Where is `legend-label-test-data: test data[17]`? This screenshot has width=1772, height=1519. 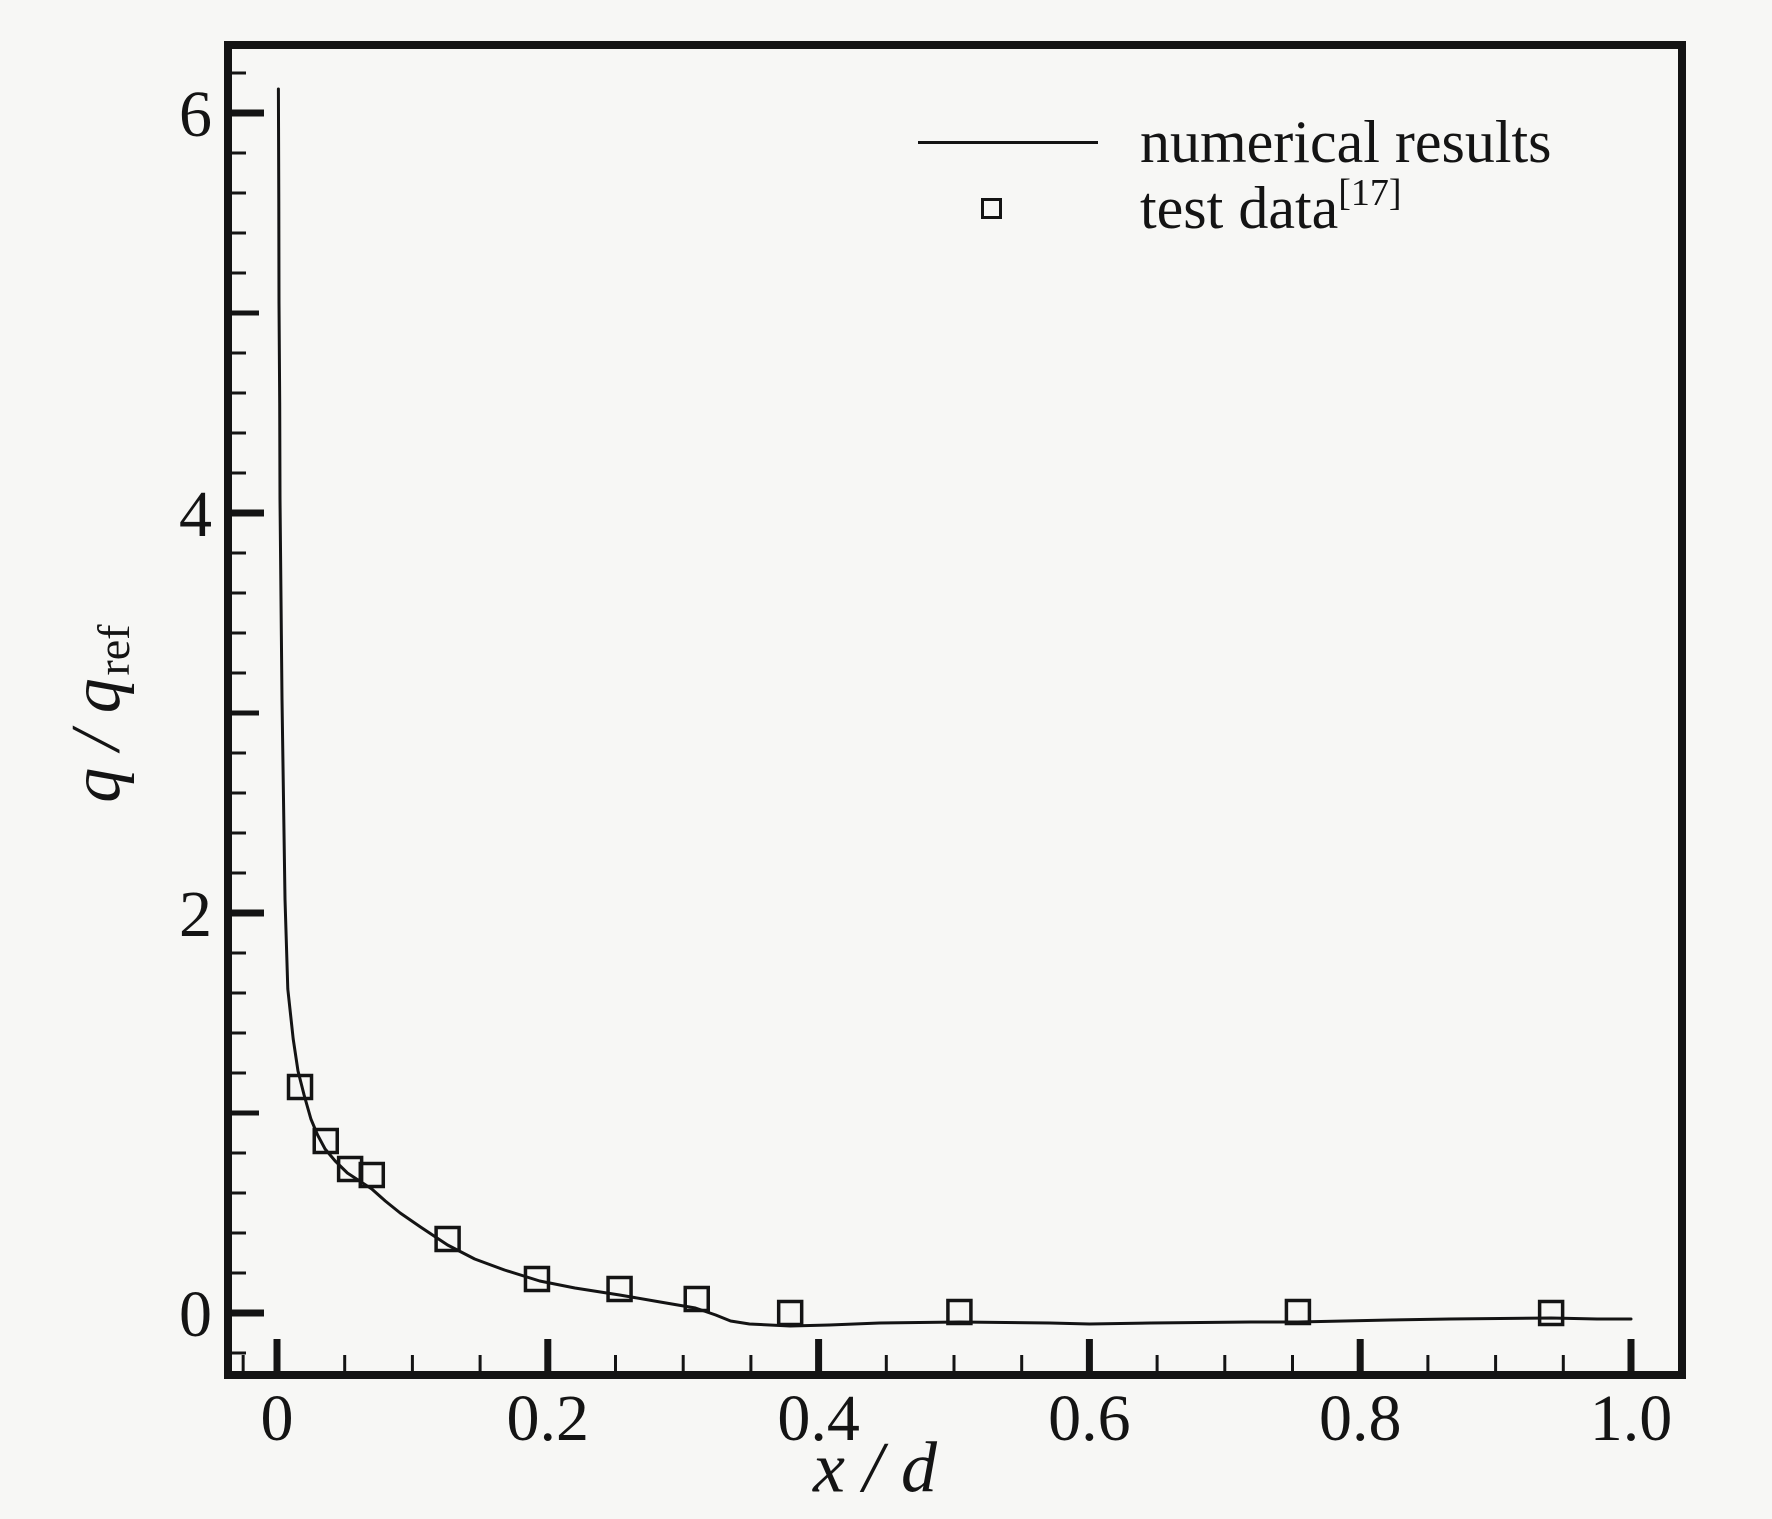
legend-label-test-data: test data[17] is located at coordinates (1271, 207).